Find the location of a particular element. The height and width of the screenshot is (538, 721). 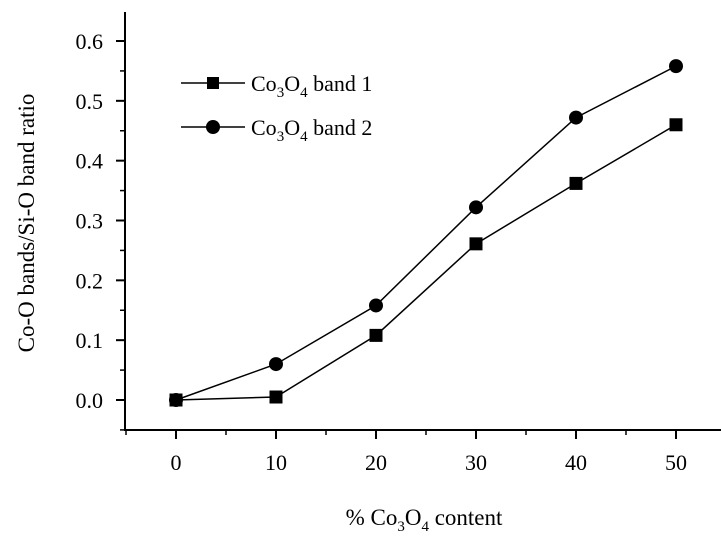

y-axis-title: Co-O bands/Si-O band ratio is located at coordinates (26, 223).